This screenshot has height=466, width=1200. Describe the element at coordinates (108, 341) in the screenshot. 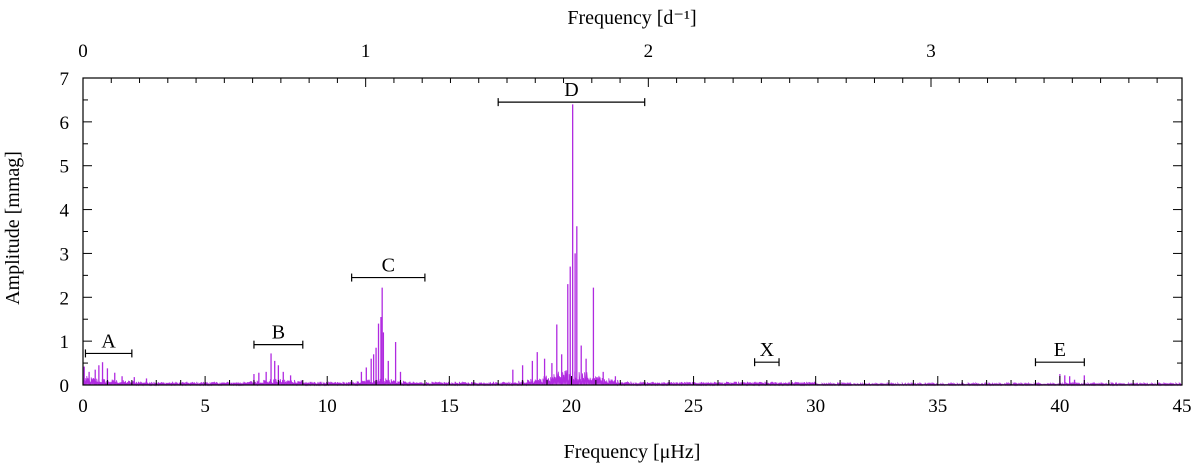

I see `group-label: A` at that location.